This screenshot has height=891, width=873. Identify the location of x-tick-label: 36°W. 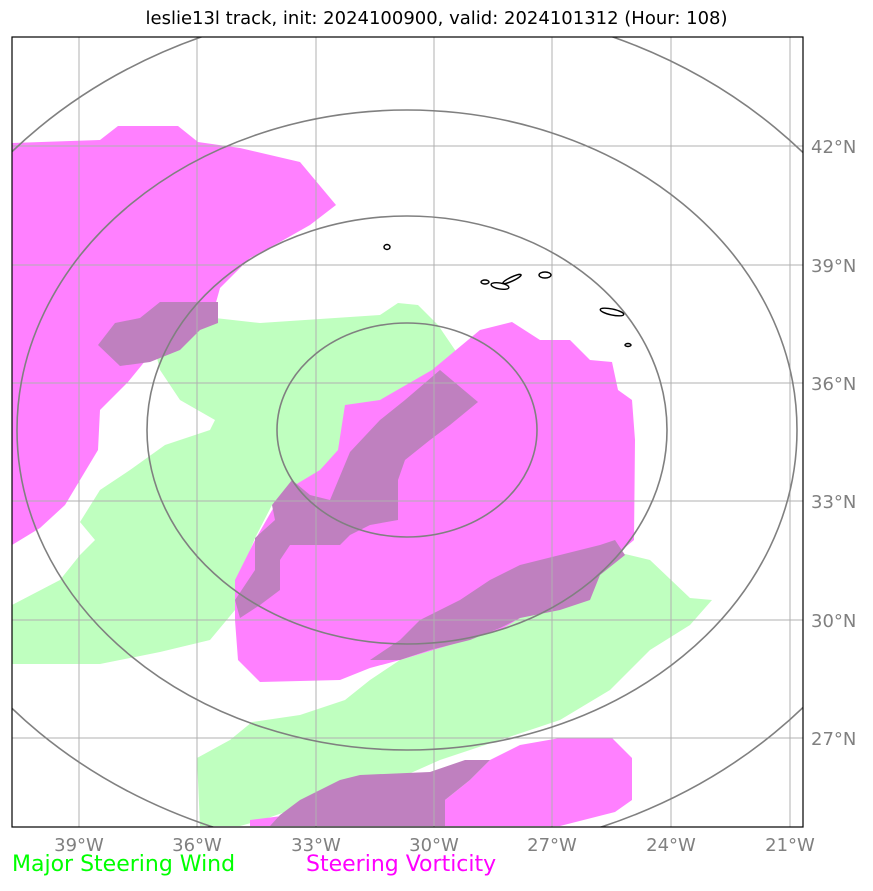
(197, 845).